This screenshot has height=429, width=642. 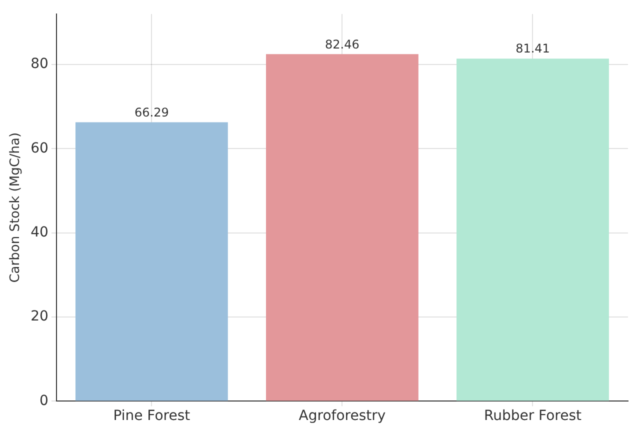 I want to click on x-tick-label: Rubber Forest, so click(x=533, y=416).